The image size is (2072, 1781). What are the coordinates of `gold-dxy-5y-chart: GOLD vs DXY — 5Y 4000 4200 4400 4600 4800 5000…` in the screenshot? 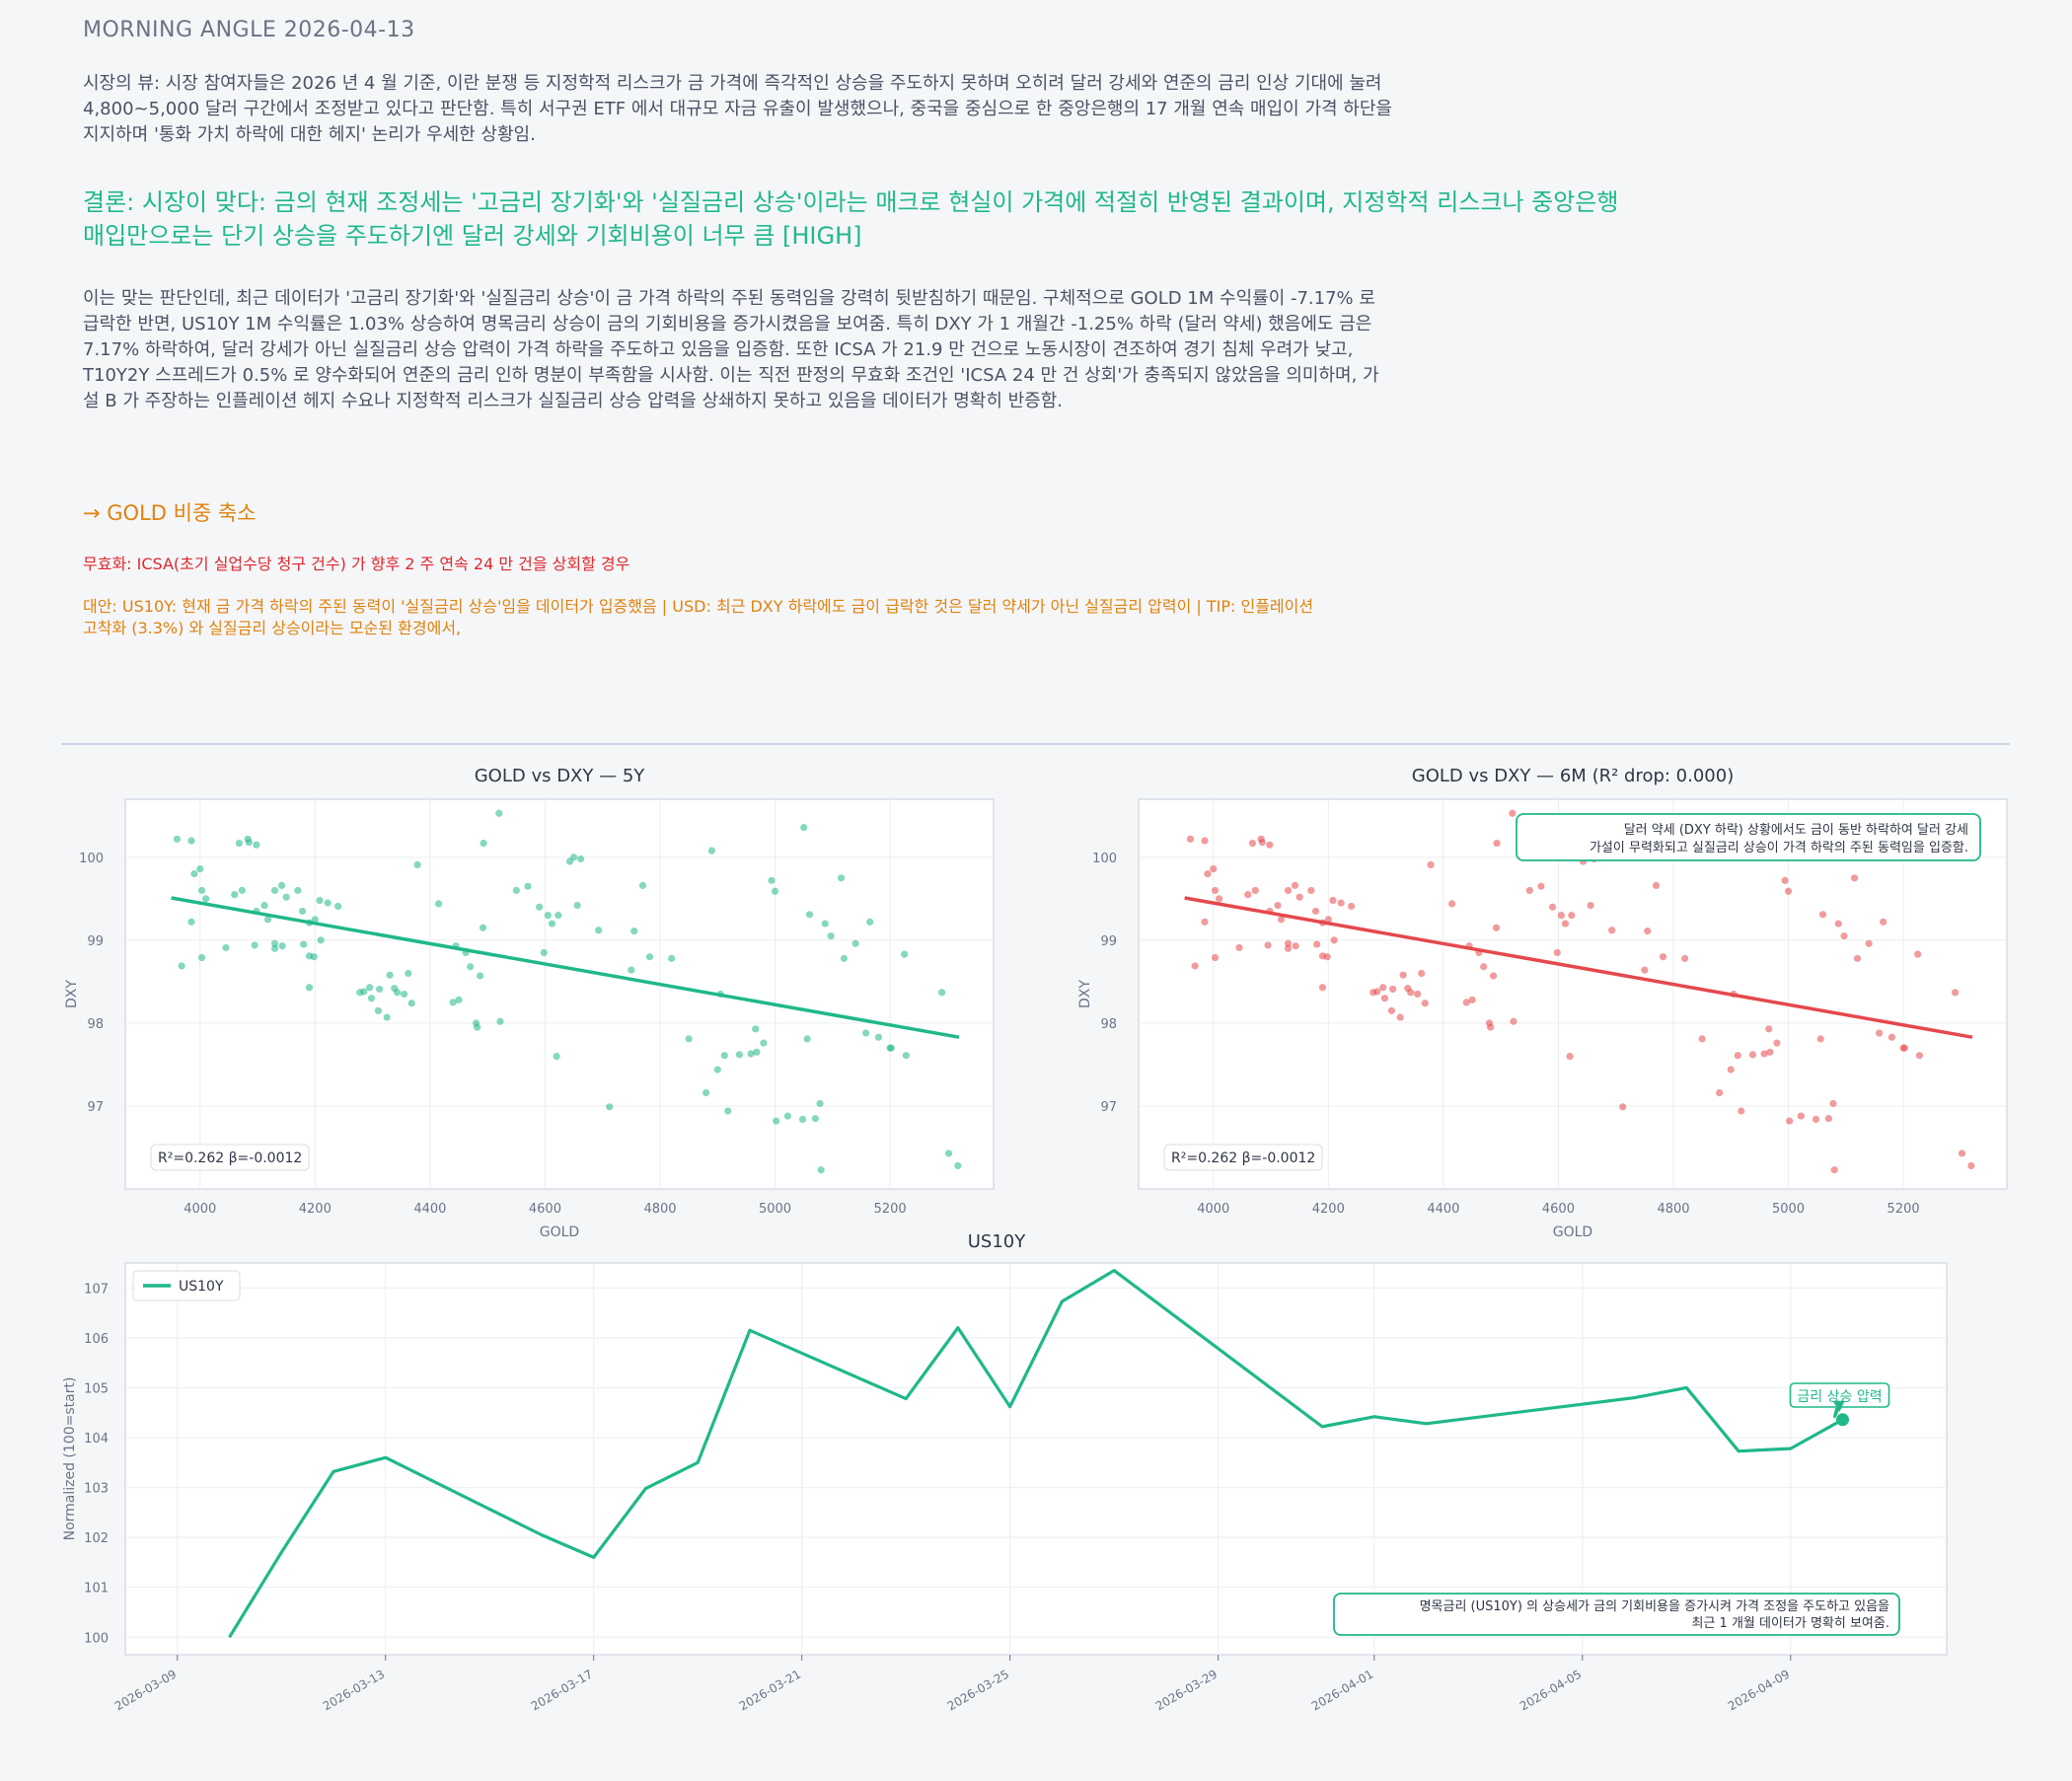 It's located at (529, 1003).